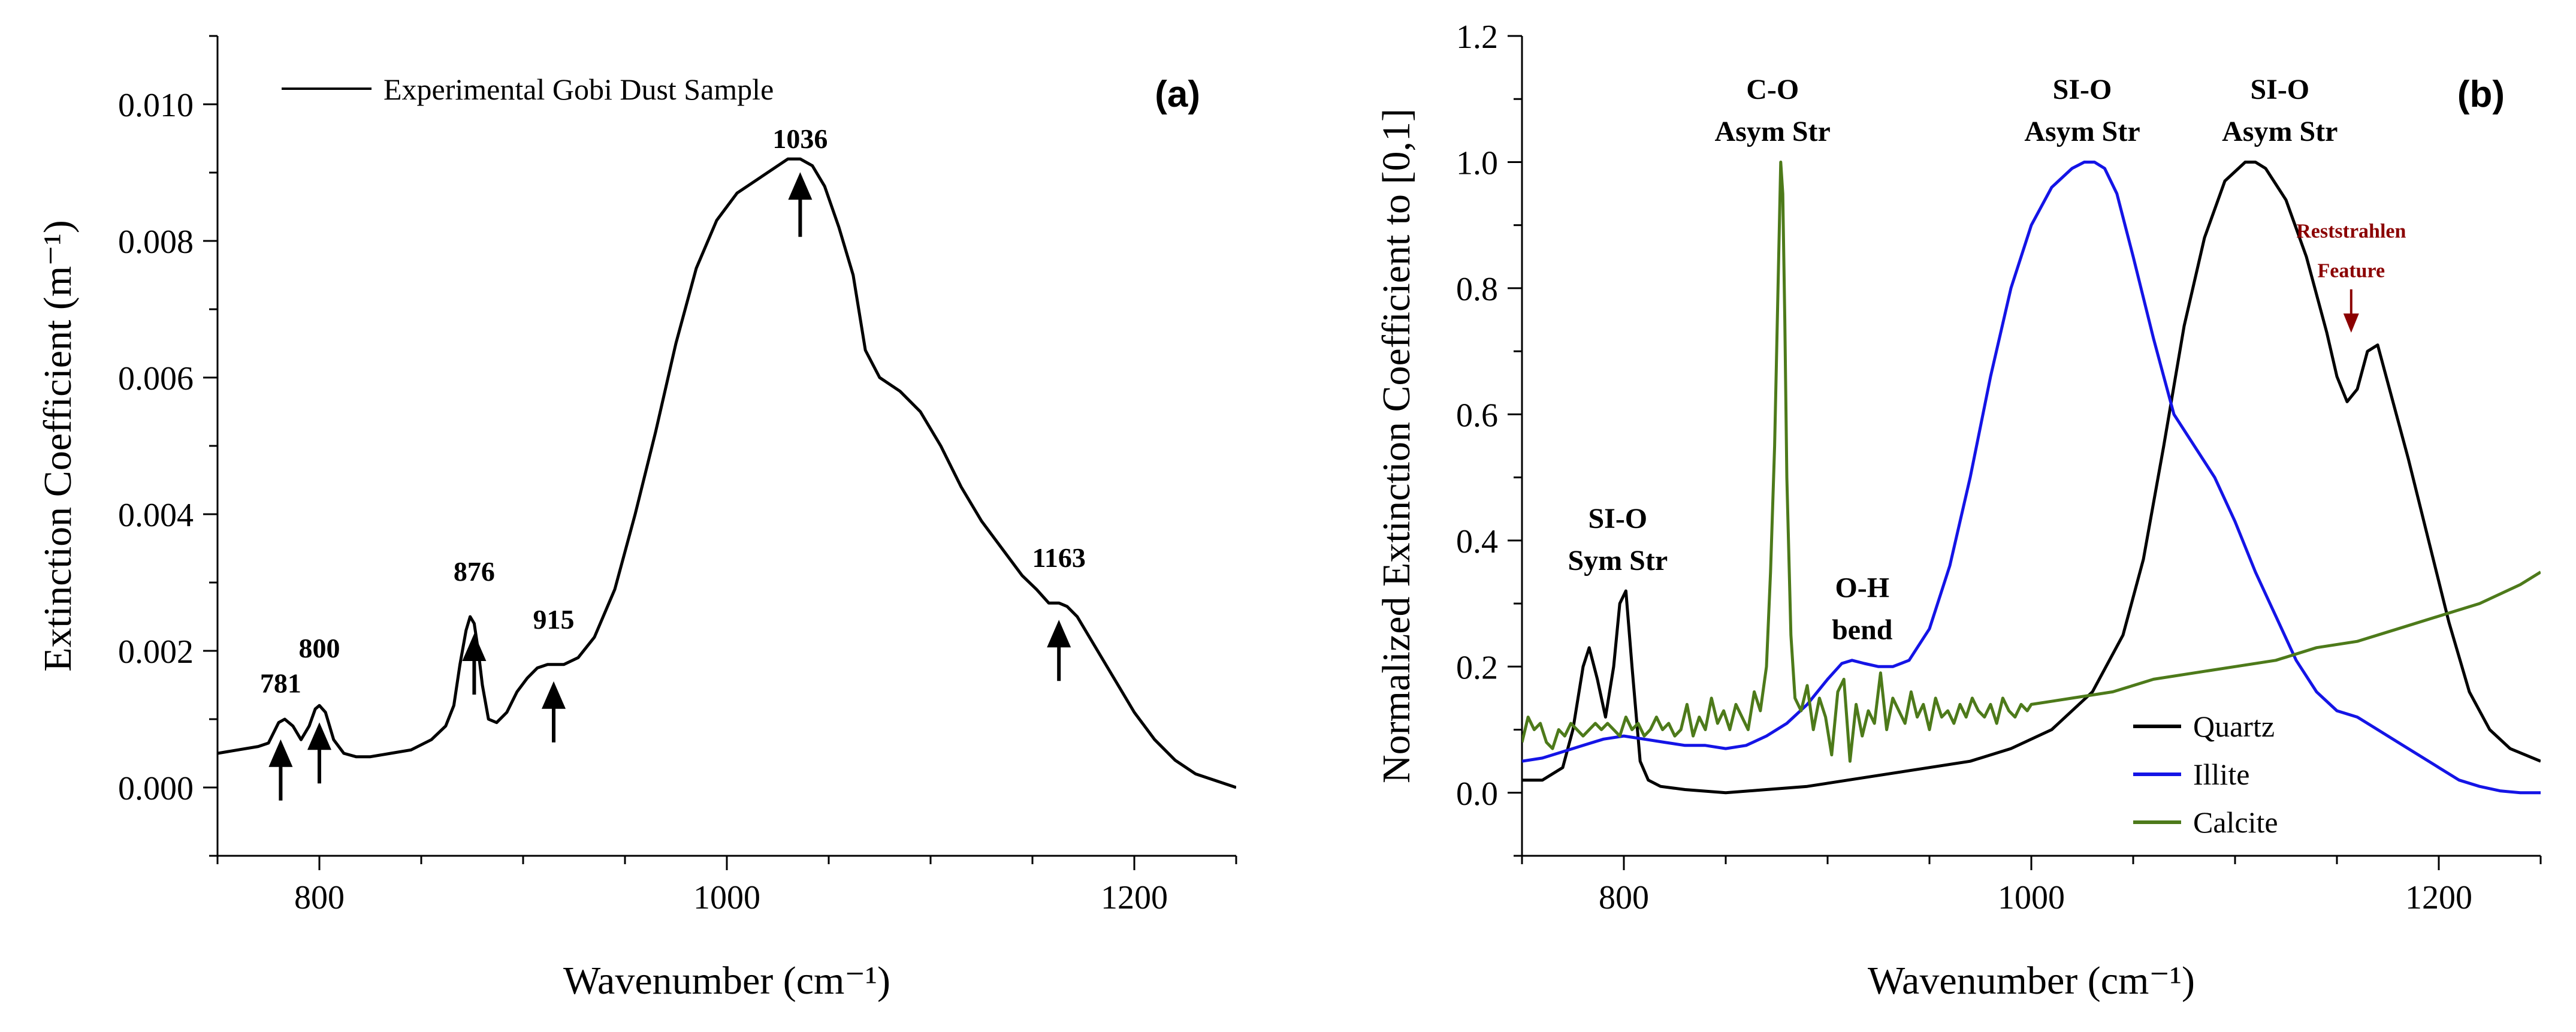 The image size is (2576, 1032). What do you see at coordinates (2351, 232) in the screenshot?
I see `band-annotation: Reststrahlen` at bounding box center [2351, 232].